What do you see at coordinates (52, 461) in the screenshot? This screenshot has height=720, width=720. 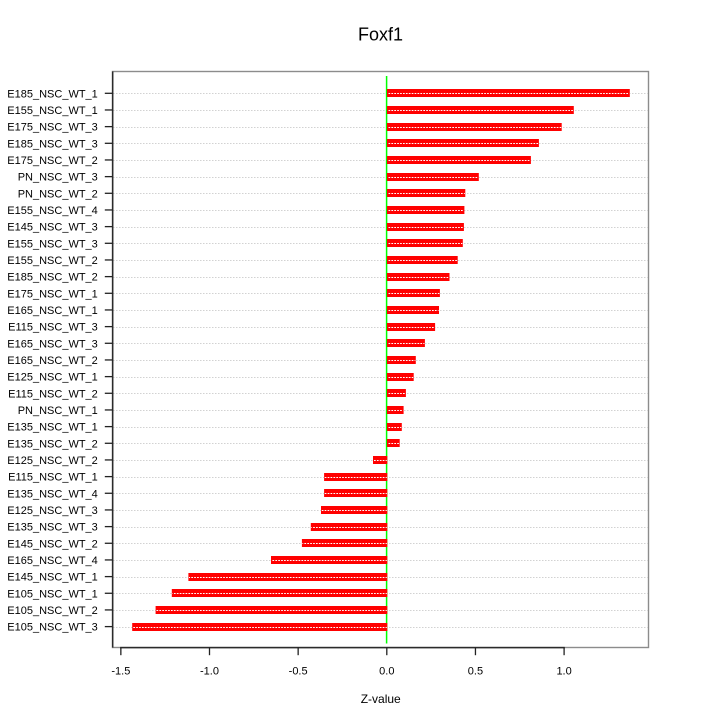 I see `svg-text: E125_NSC_WT_2` at bounding box center [52, 461].